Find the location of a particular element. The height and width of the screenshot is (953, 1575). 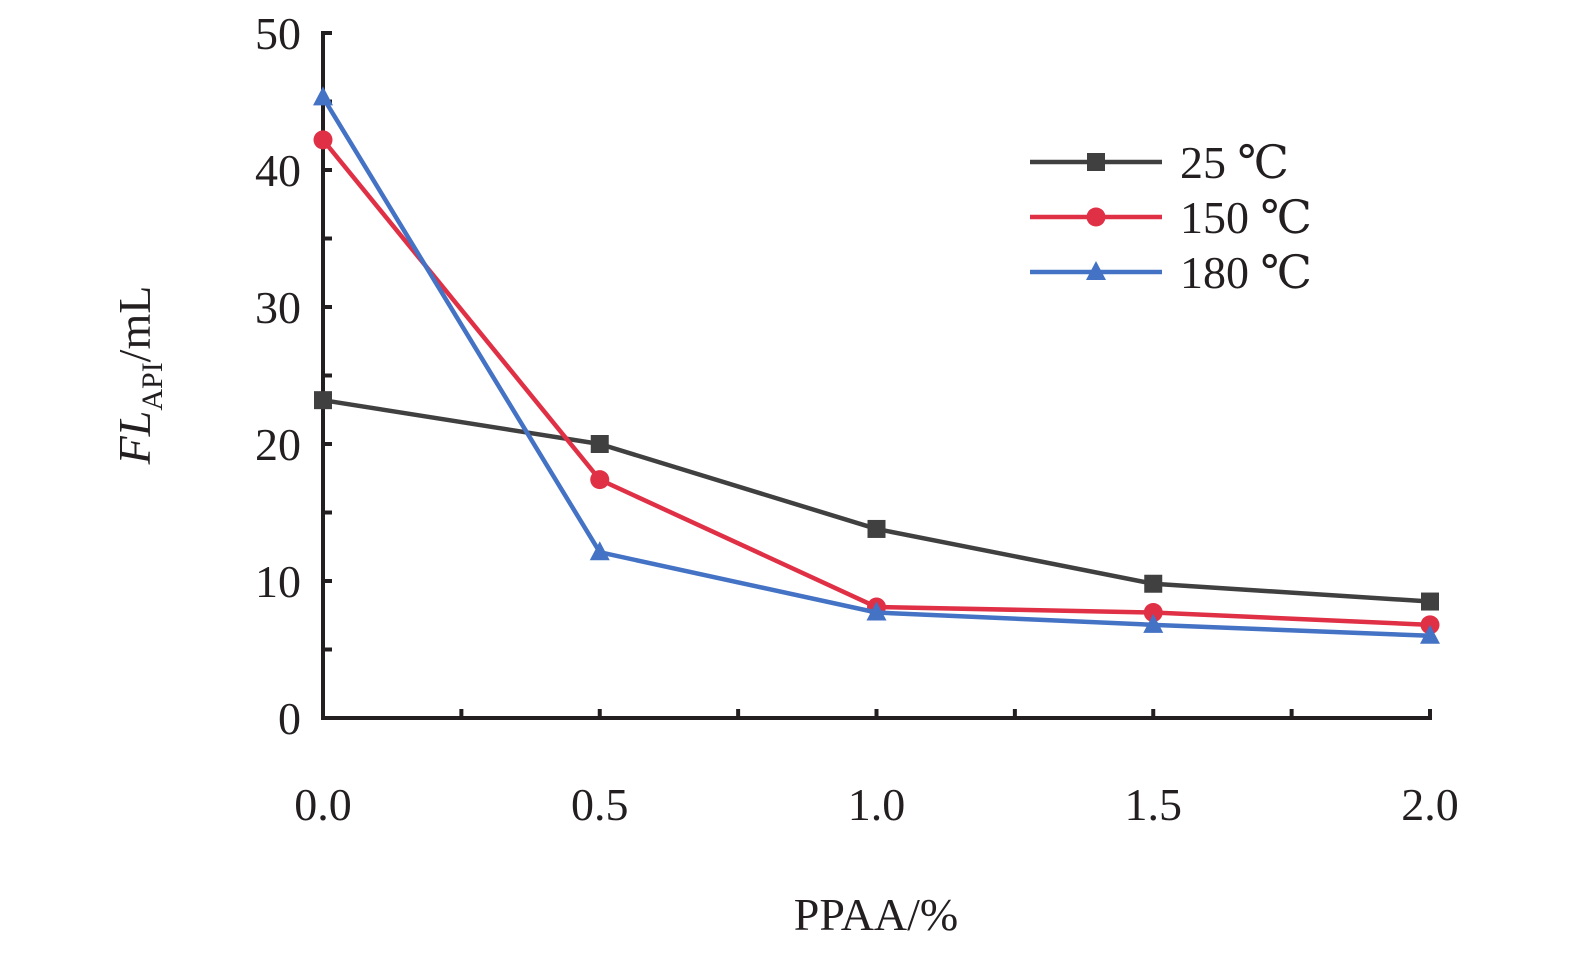

y-tick-label: 50 is located at coordinates (278, 33).